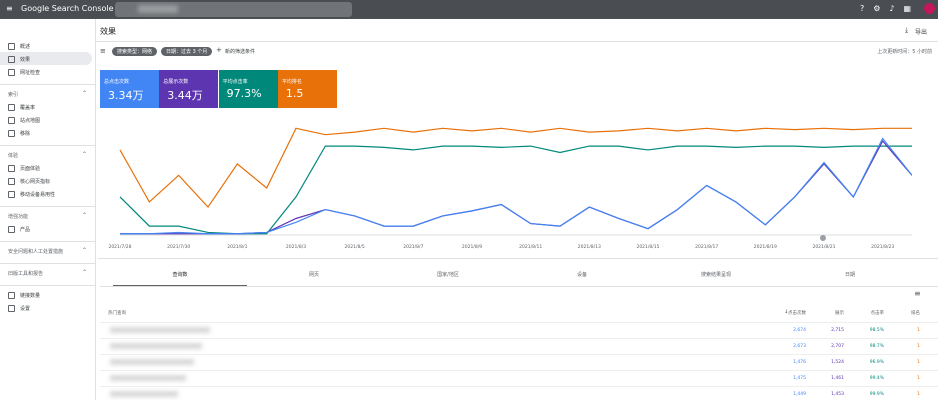 This screenshot has height=400, width=938. Describe the element at coordinates (907, 30) in the screenshot. I see `export-icon: ⤓` at that location.